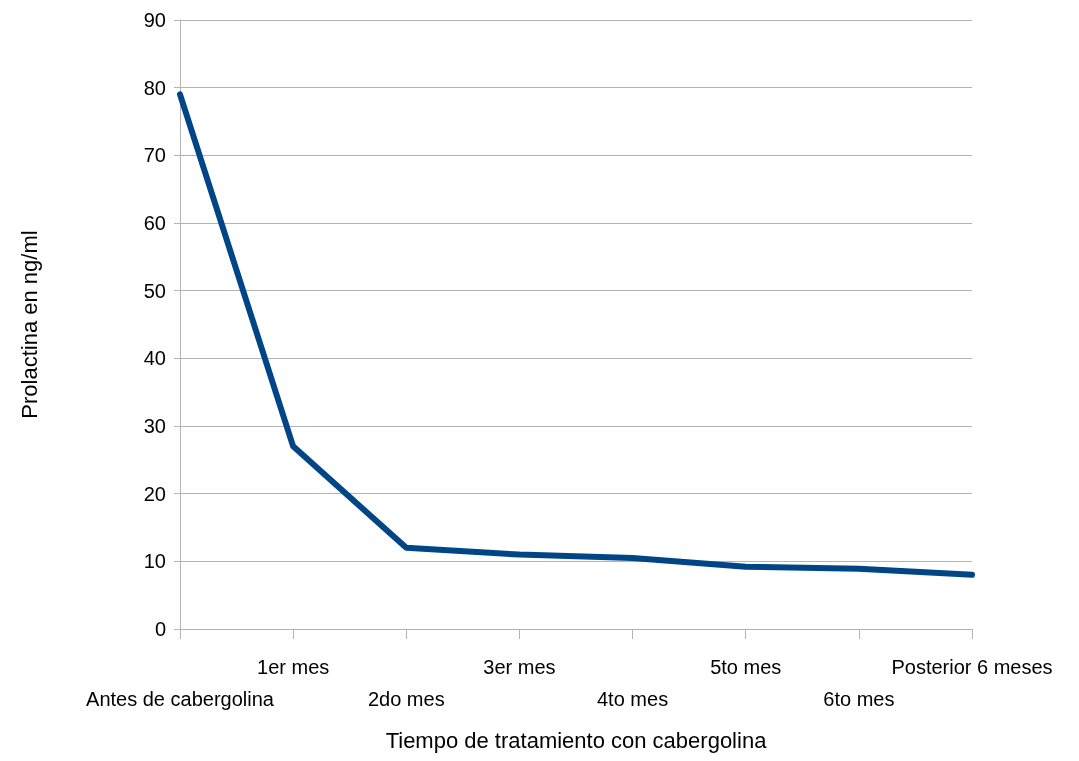  What do you see at coordinates (519, 667) in the screenshot?
I see `x-tick-label: 3er mes` at bounding box center [519, 667].